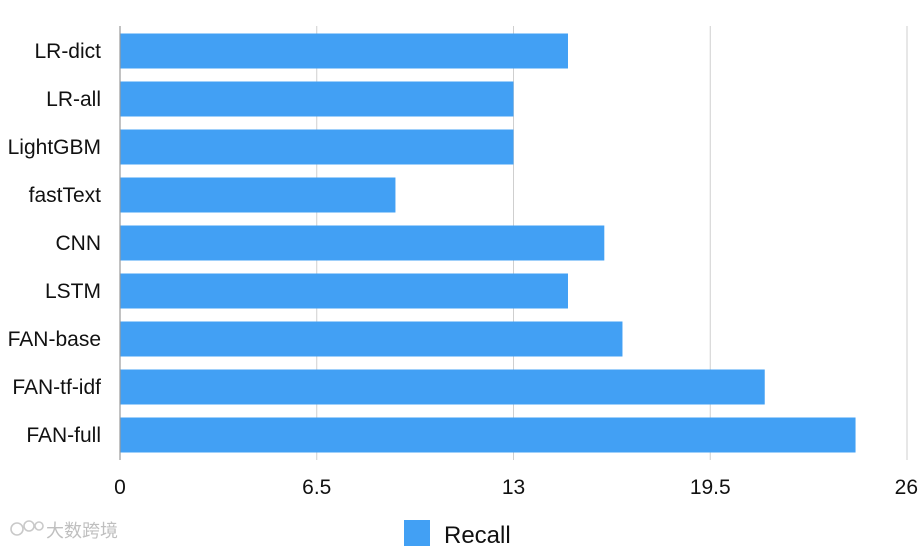 Image resolution: width=920 pixels, height=549 pixels. I want to click on bar-lstm, so click(344, 291).